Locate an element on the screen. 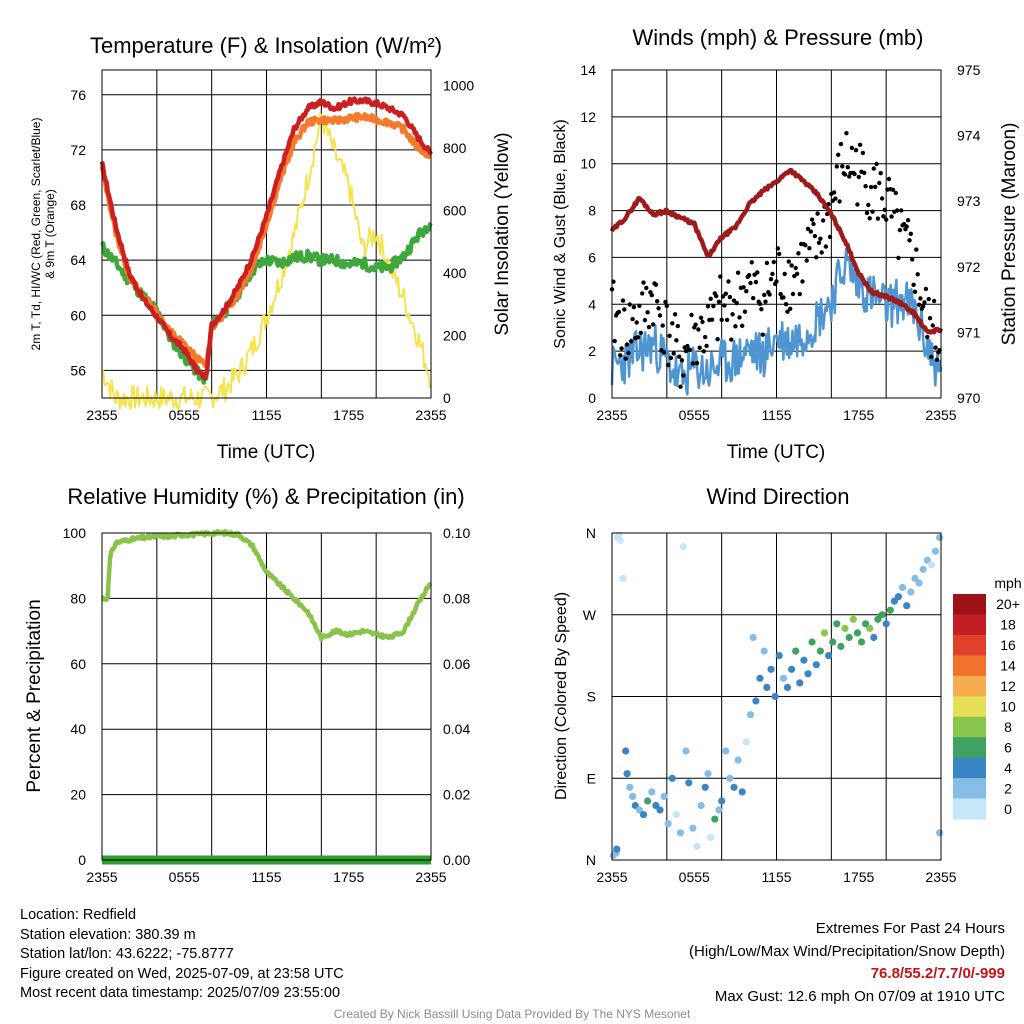 The width and height of the screenshot is (1024, 1024). location-text: Location: Redfield is located at coordinates (78, 915).